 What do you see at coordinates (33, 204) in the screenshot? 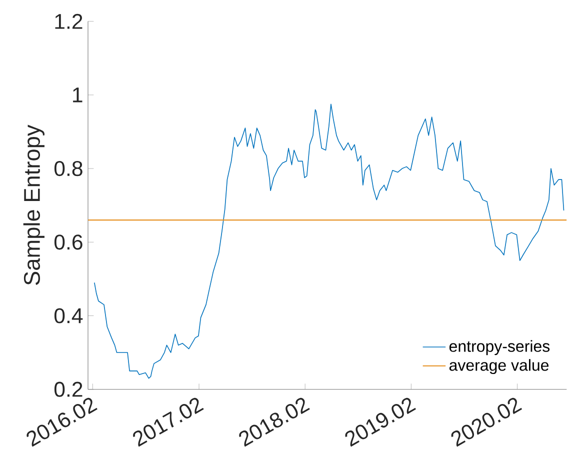
I see `y-axis-title: Sample Entropy` at bounding box center [33, 204].